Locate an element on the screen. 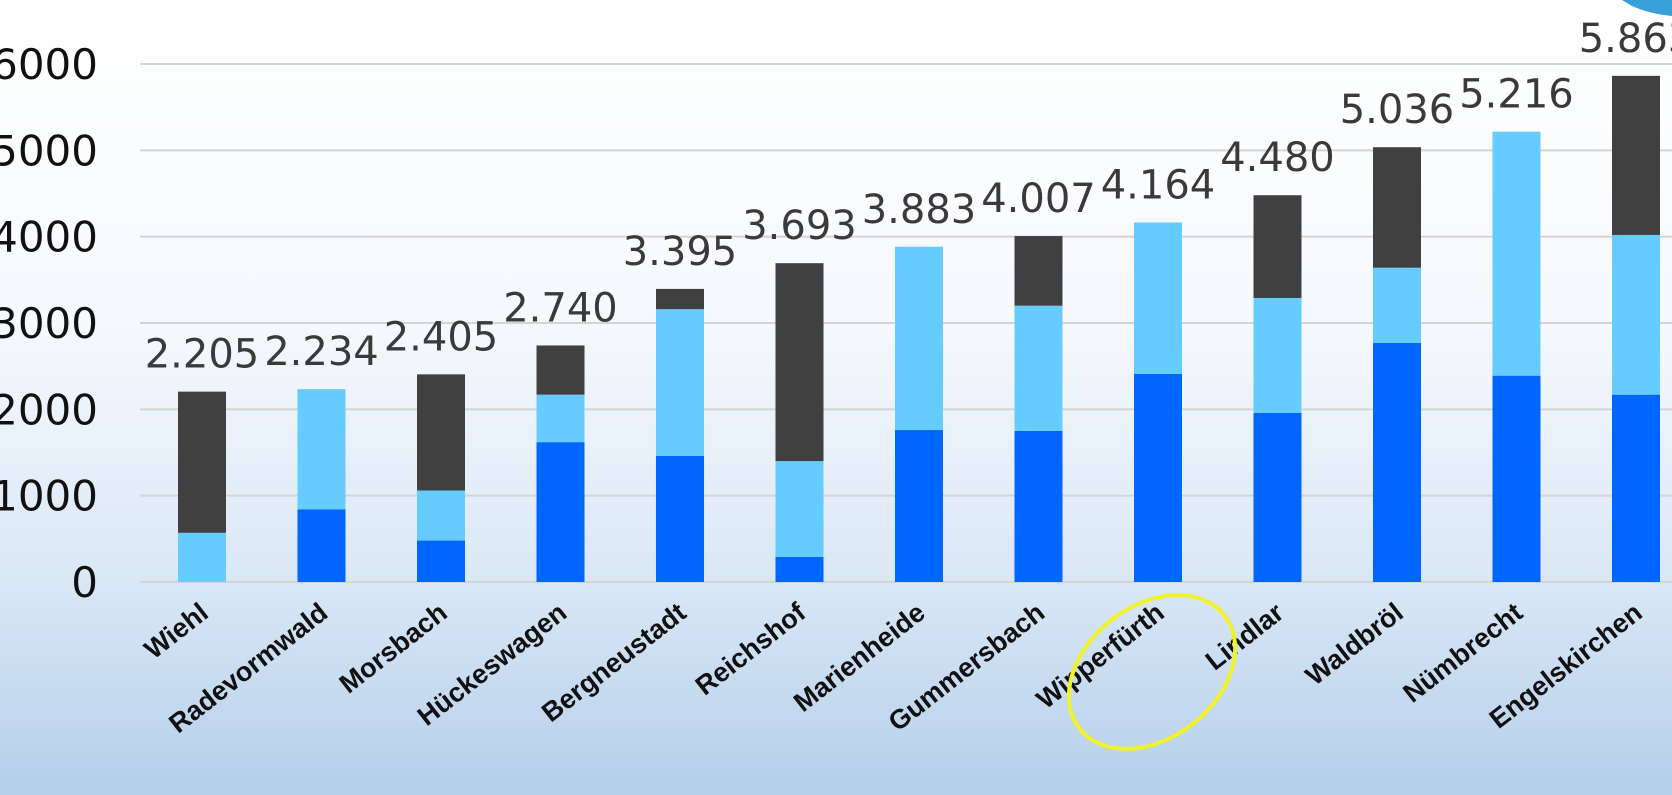 This screenshot has width=1672, height=795. data-label: 2.234 is located at coordinates (321, 352).